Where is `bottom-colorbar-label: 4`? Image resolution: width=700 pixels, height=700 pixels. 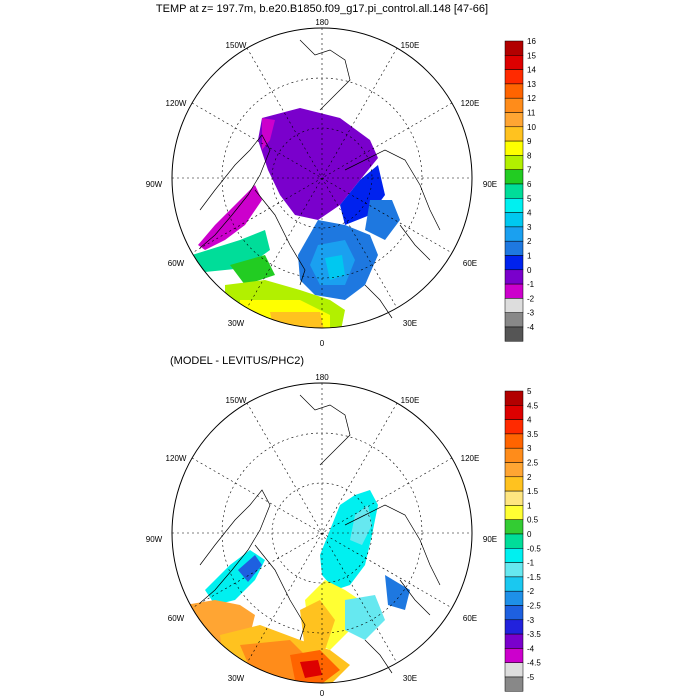
bottom-colorbar-label: 4 is located at coordinates (529, 420).